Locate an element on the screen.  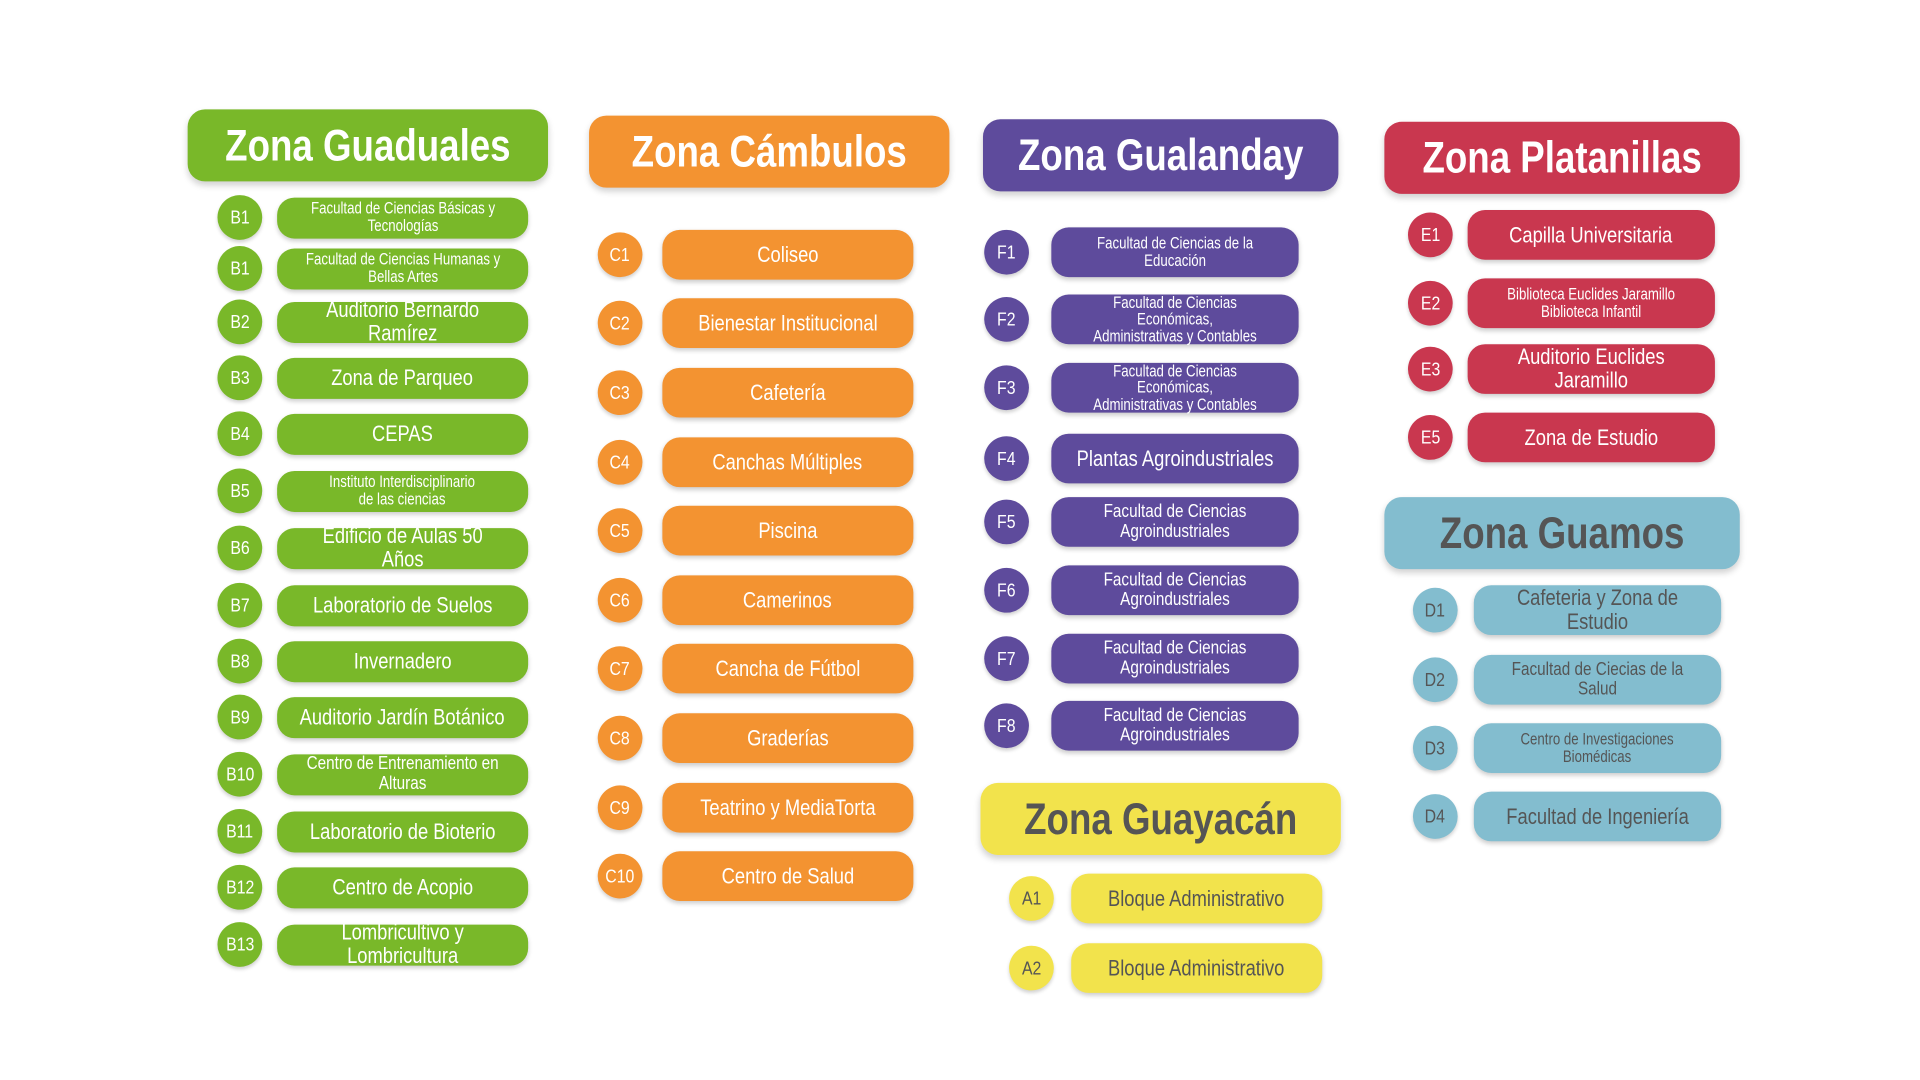
zone-code: B11 is located at coordinates (240, 831).